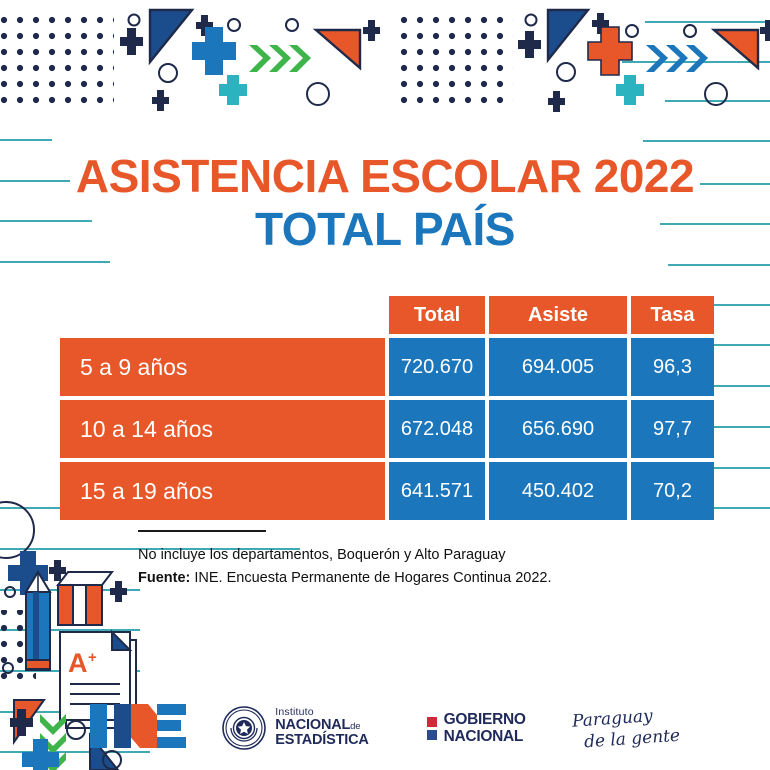 This screenshot has width=770, height=770. I want to click on instituto-line3: ESTADÍSTICA, so click(322, 740).